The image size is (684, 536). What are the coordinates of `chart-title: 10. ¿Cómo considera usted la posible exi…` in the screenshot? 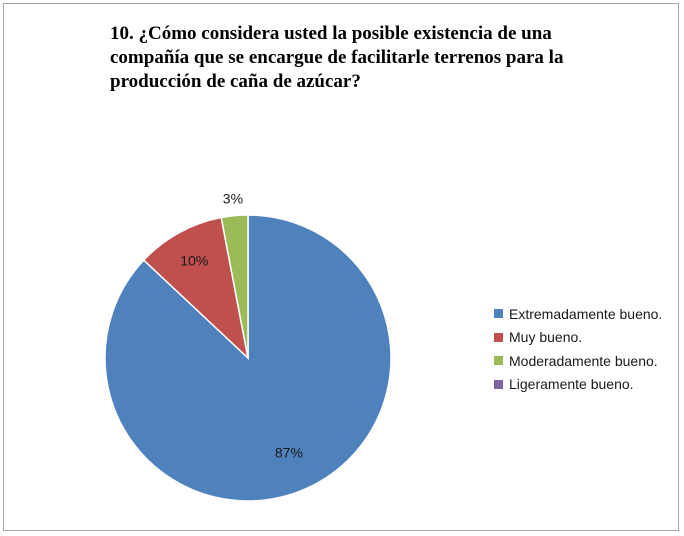 It's located at (337, 57).